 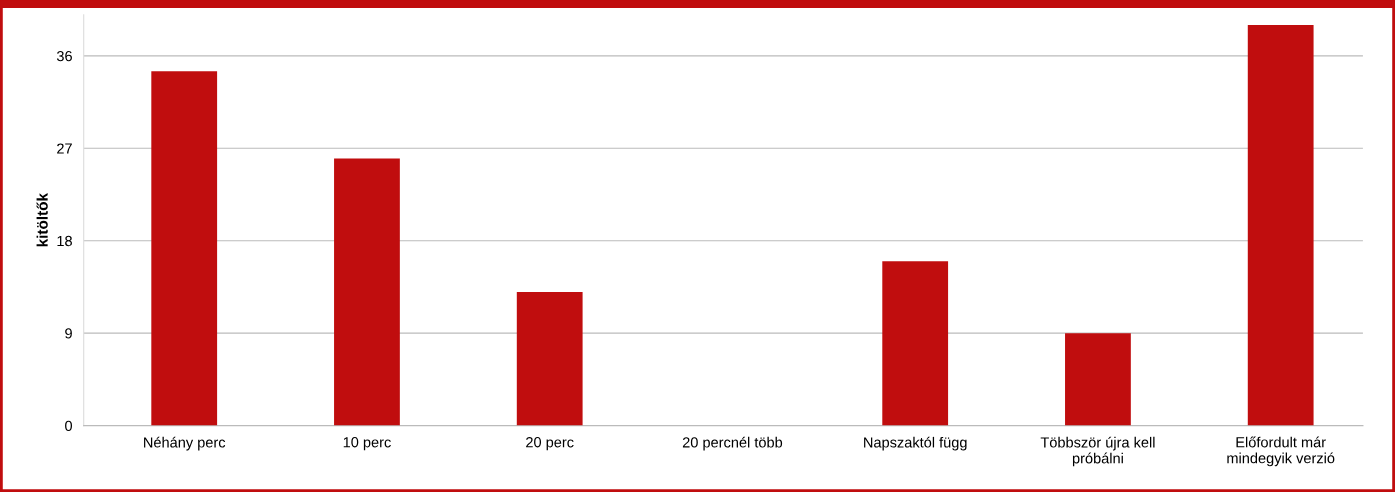 What do you see at coordinates (732, 443) in the screenshot?
I see `x-tick-label: 20 percnél több` at bounding box center [732, 443].